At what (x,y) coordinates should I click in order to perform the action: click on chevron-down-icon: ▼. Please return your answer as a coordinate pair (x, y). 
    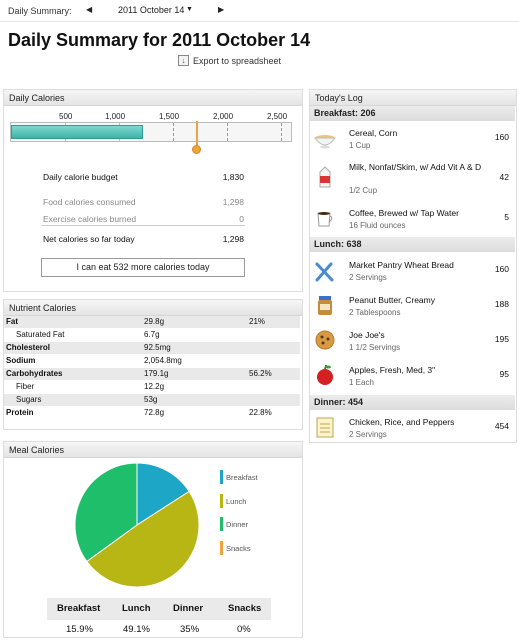
    Looking at the image, I should click on (189, 9).